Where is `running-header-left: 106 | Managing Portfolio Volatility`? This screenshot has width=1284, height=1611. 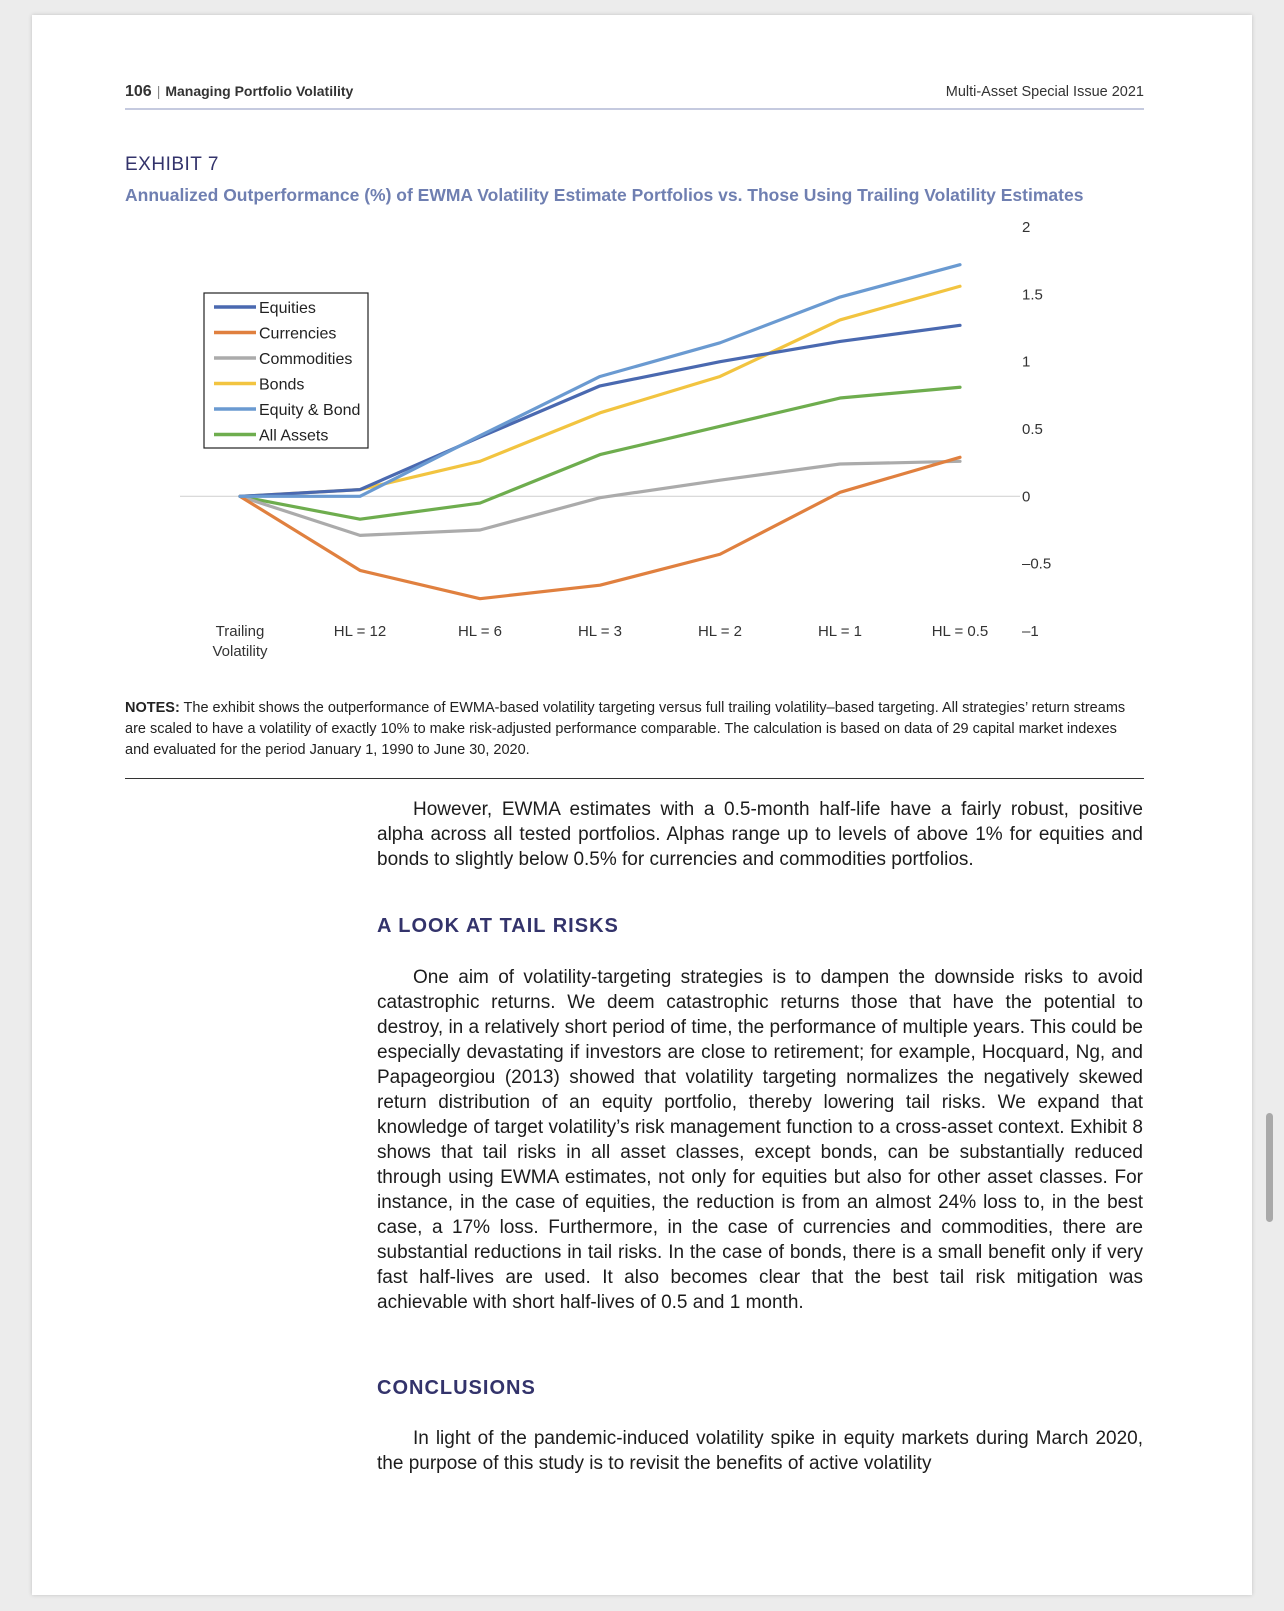 running-header-left: 106 | Managing Portfolio Volatility is located at coordinates (239, 92).